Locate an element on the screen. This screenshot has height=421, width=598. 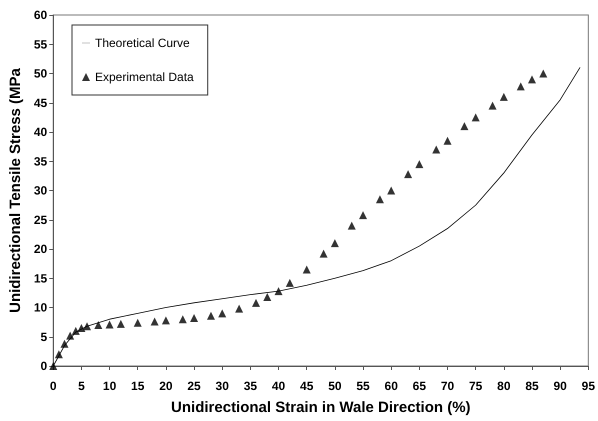
x-tick-label: 80 is located at coordinates (504, 386).